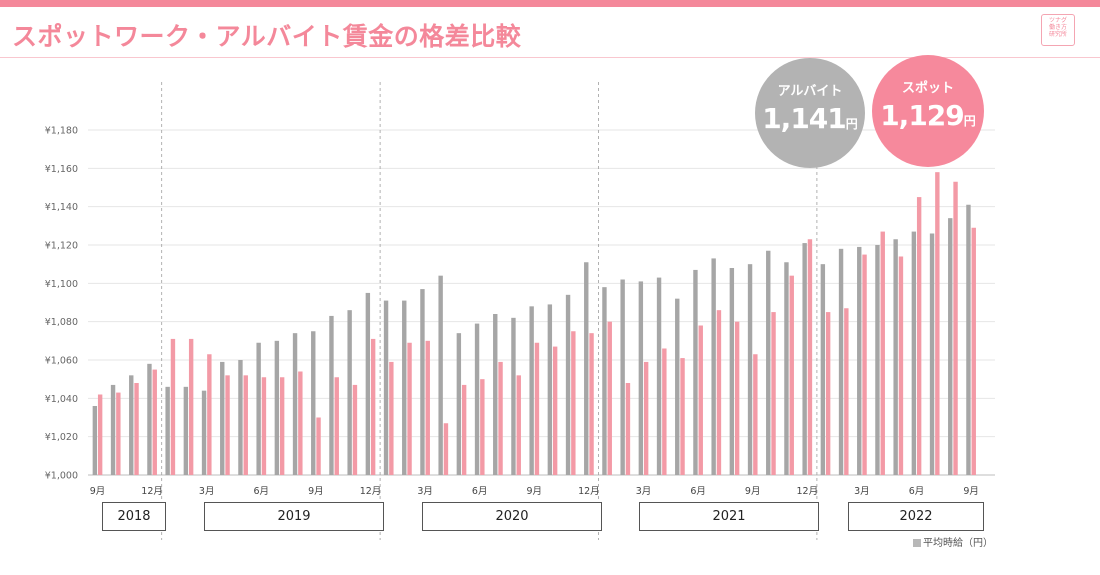 This screenshot has width=1100, height=575. I want to click on logo-line-2: 働き方, so click(1057, 27).